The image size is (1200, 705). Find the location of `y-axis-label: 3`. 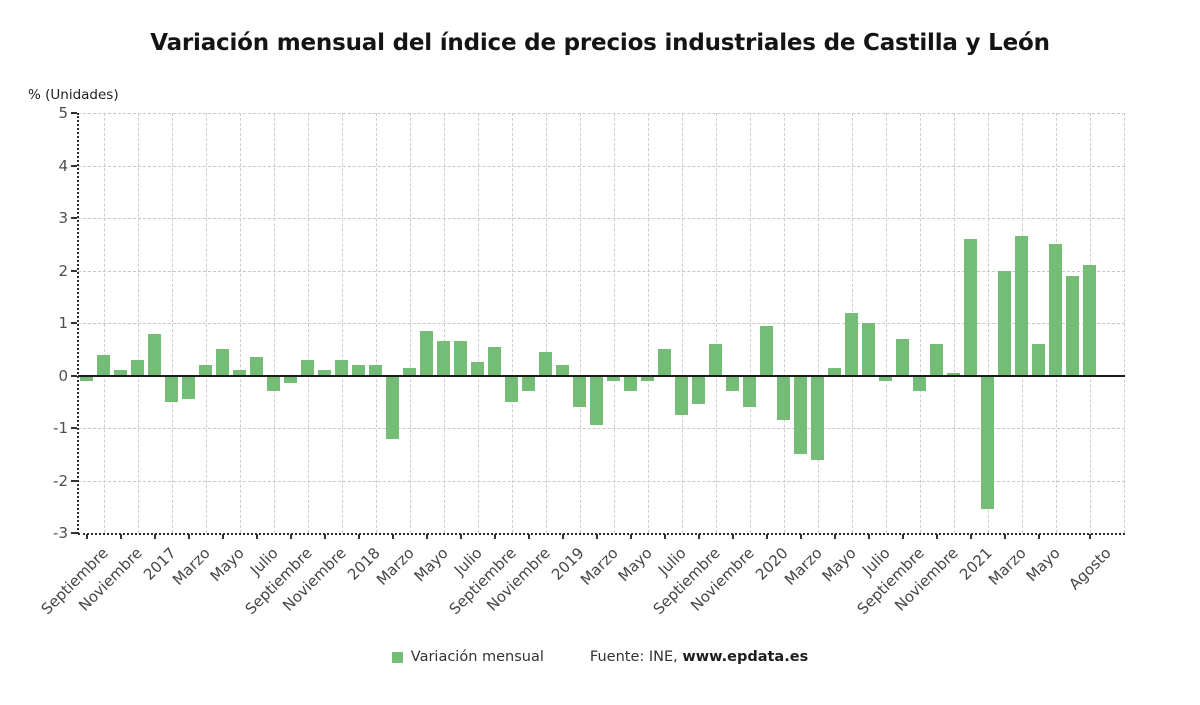

y-axis-label: 3 is located at coordinates (63, 218).